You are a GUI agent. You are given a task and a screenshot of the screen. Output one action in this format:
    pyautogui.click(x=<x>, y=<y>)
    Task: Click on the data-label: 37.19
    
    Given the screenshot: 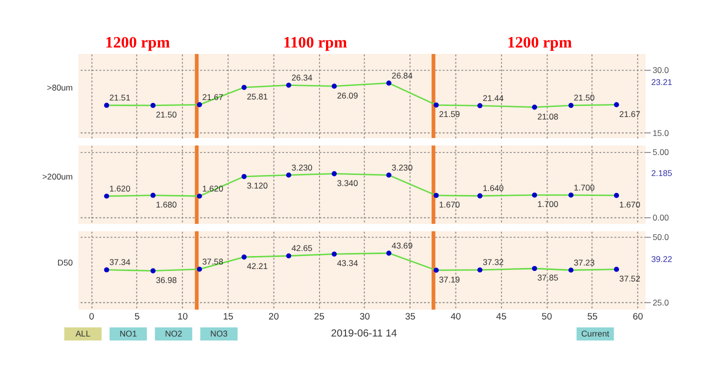 What is the action you would take?
    pyautogui.click(x=449, y=279)
    